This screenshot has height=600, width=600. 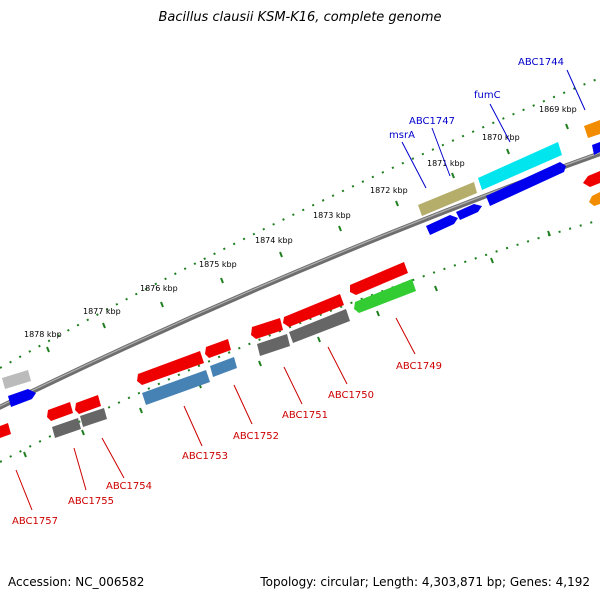 I want to click on gene-label: ABC1757, so click(x=35, y=521).